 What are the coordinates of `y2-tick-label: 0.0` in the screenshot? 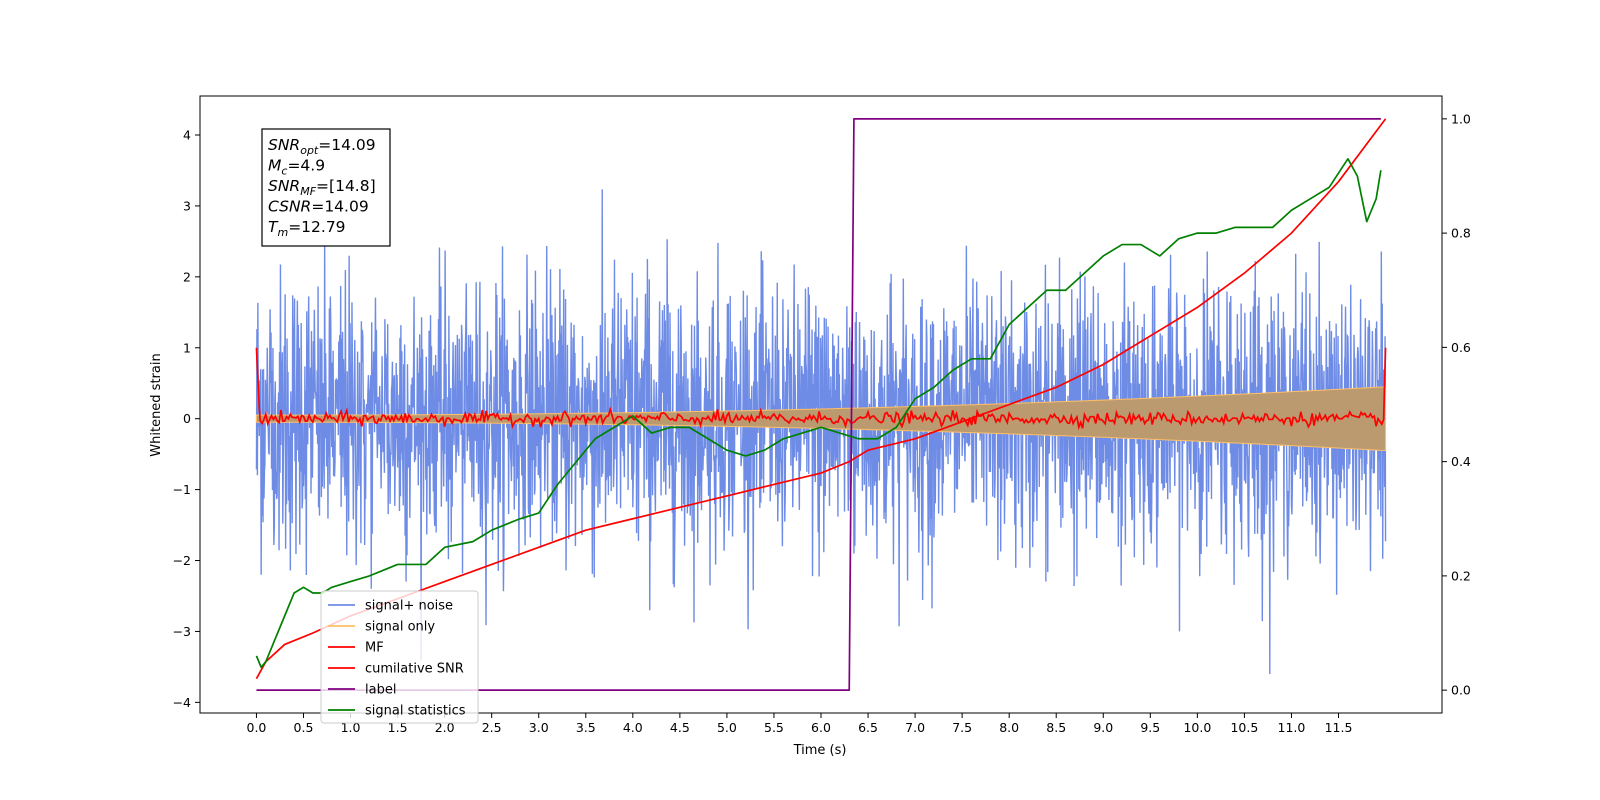 It's located at (1461, 690).